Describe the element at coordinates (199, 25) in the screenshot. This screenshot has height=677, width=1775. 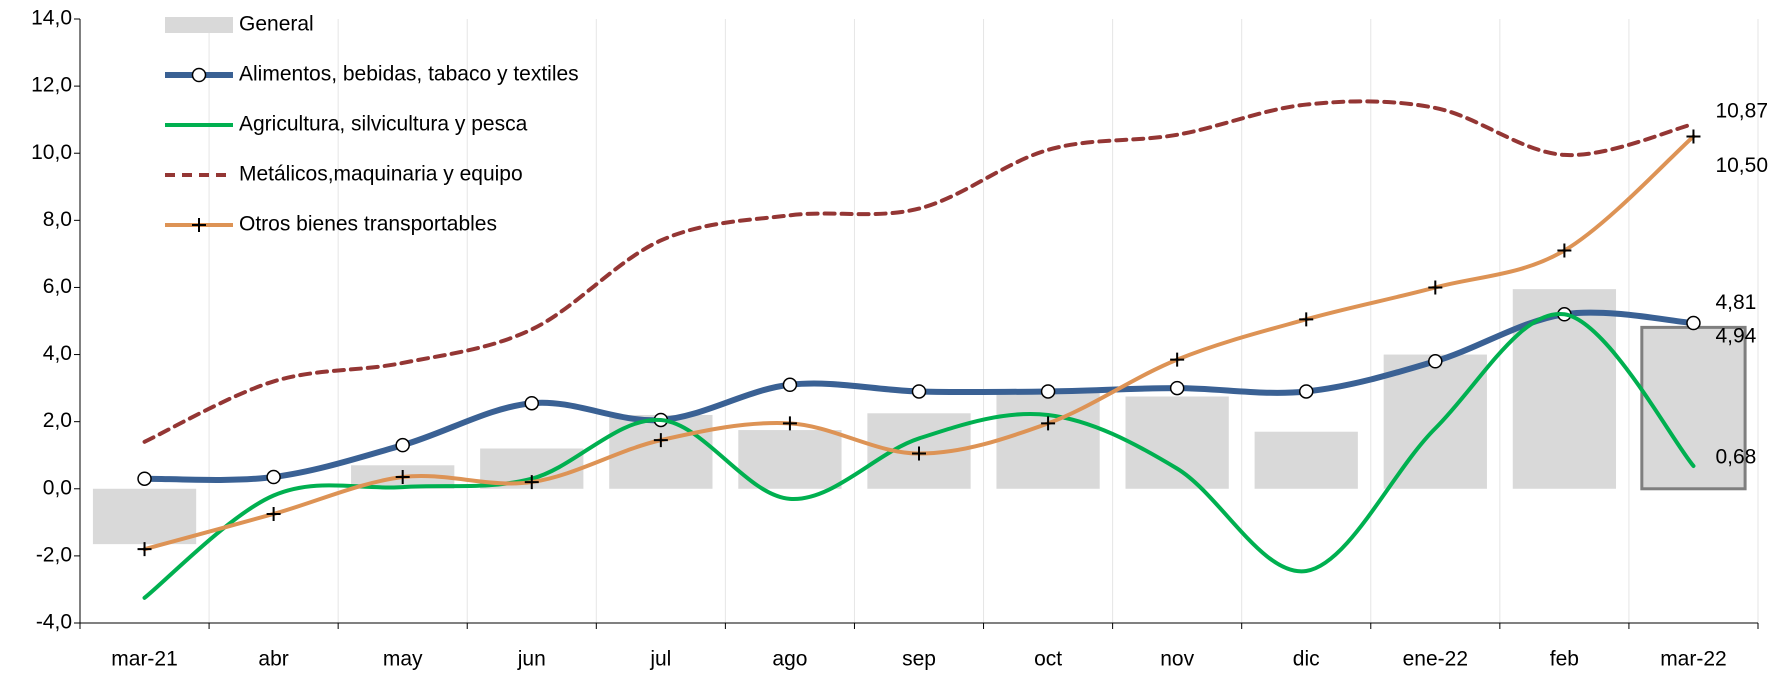
I see `legend-swatch` at that location.